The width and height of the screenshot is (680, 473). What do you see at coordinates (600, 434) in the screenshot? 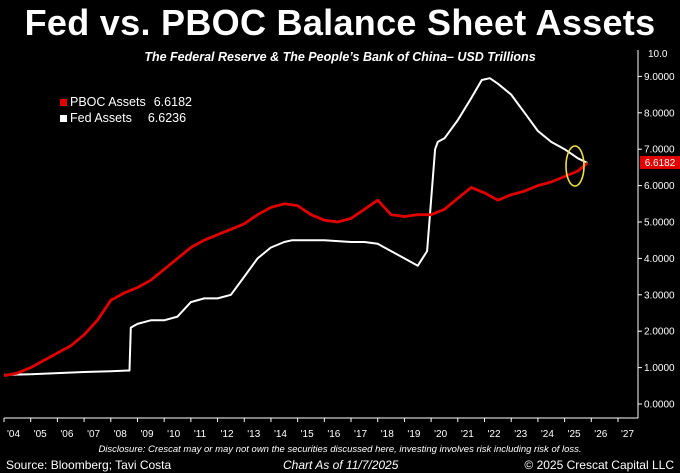
I see `x-tick-label: '26` at bounding box center [600, 434].